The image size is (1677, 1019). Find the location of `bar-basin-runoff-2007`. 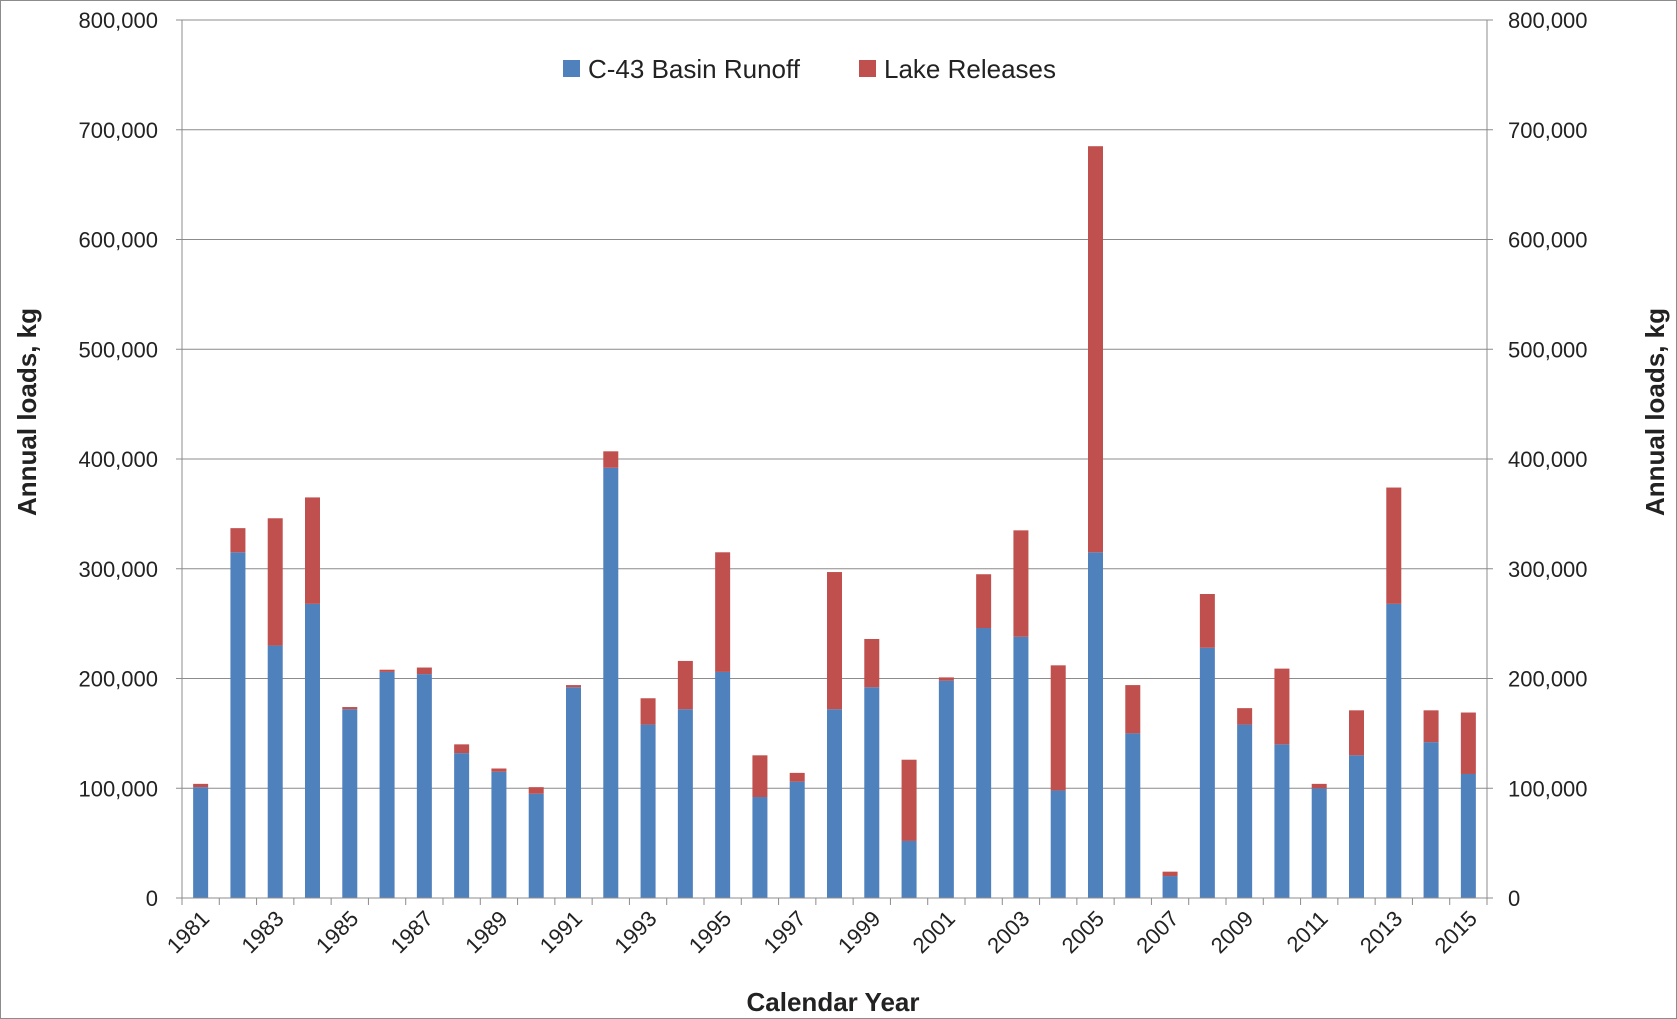

bar-basin-runoff-2007 is located at coordinates (1170, 887).